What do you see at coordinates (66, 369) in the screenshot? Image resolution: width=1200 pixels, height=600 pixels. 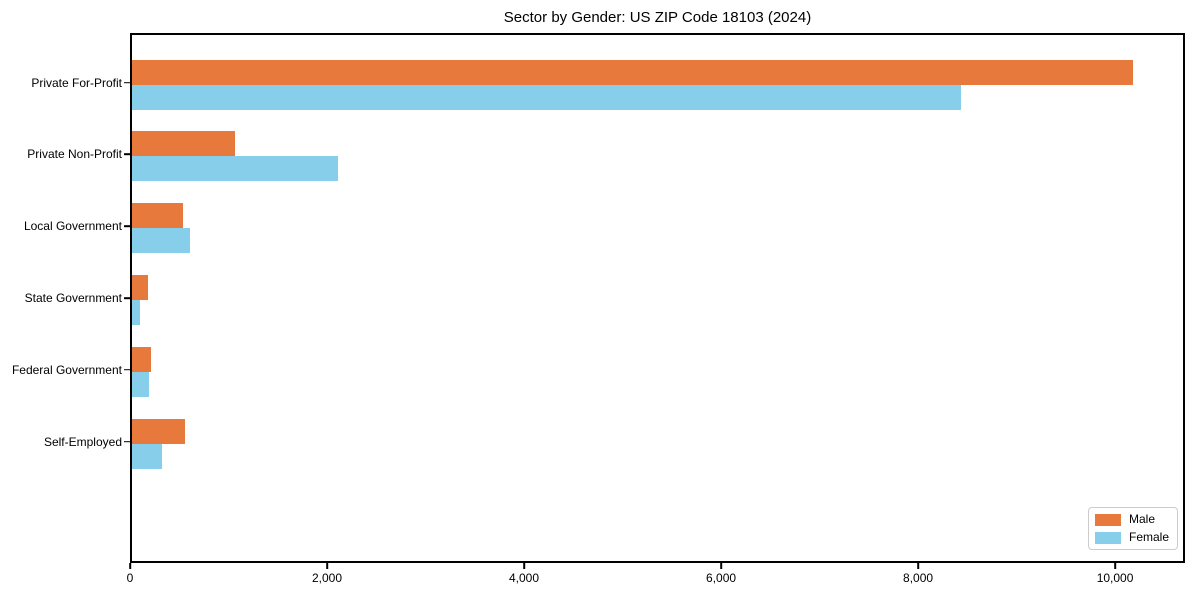 I see `y-tick-label: Federal Government` at bounding box center [66, 369].